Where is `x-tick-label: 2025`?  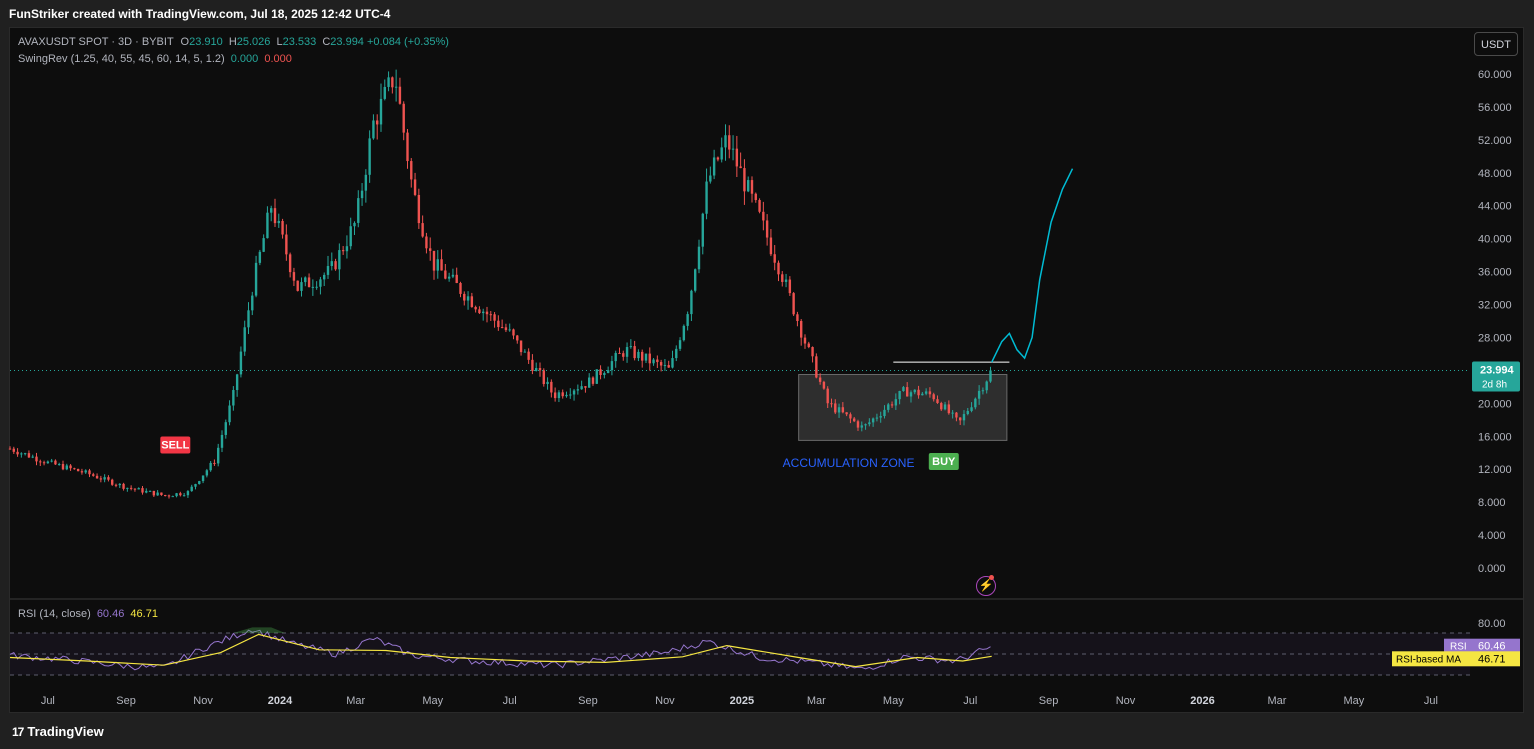 x-tick-label: 2025 is located at coordinates (742, 701).